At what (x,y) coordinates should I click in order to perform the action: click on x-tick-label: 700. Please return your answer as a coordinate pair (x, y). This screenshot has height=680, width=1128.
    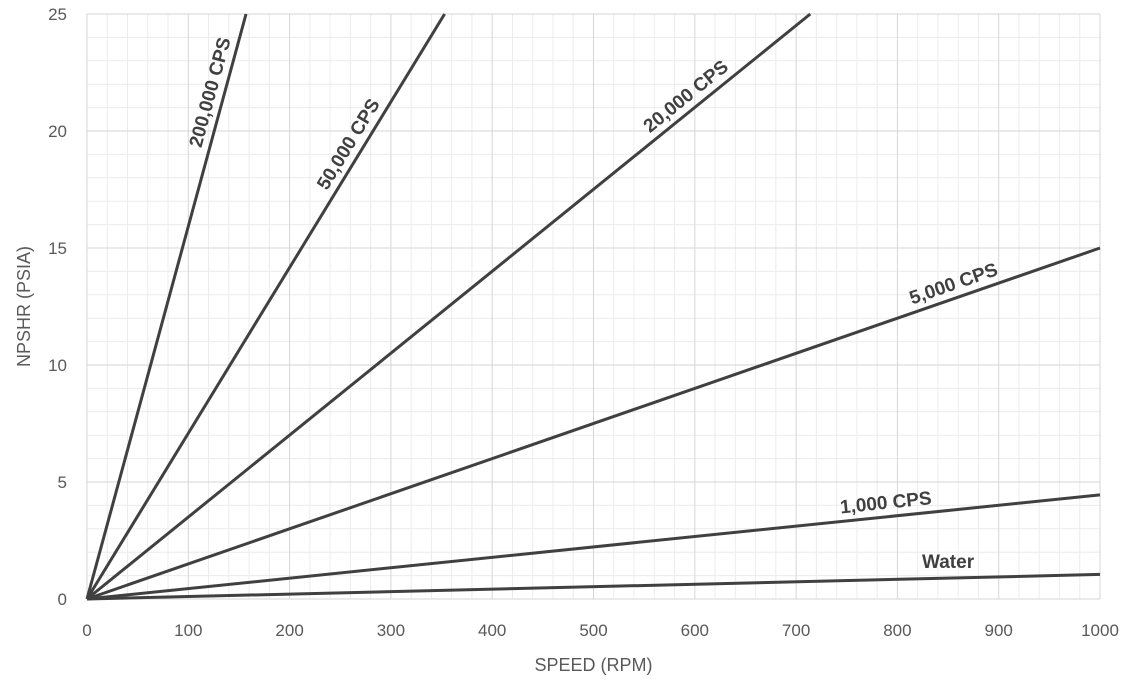
    Looking at the image, I should click on (796, 630).